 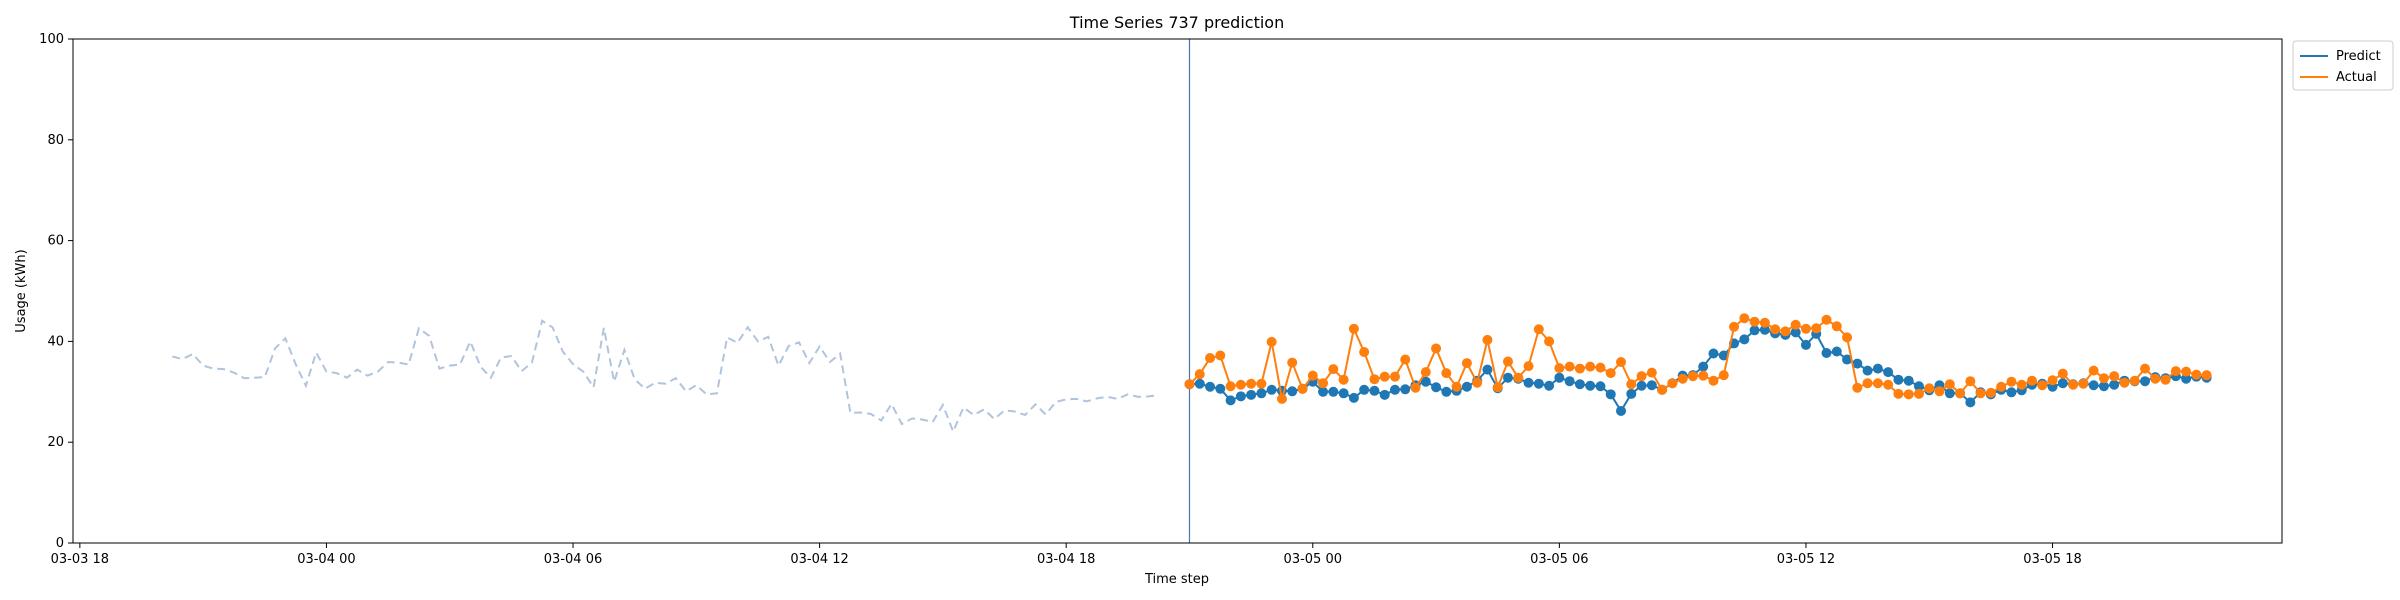 I want to click on x-tick-label: 03-05 18, so click(x=2052, y=559).